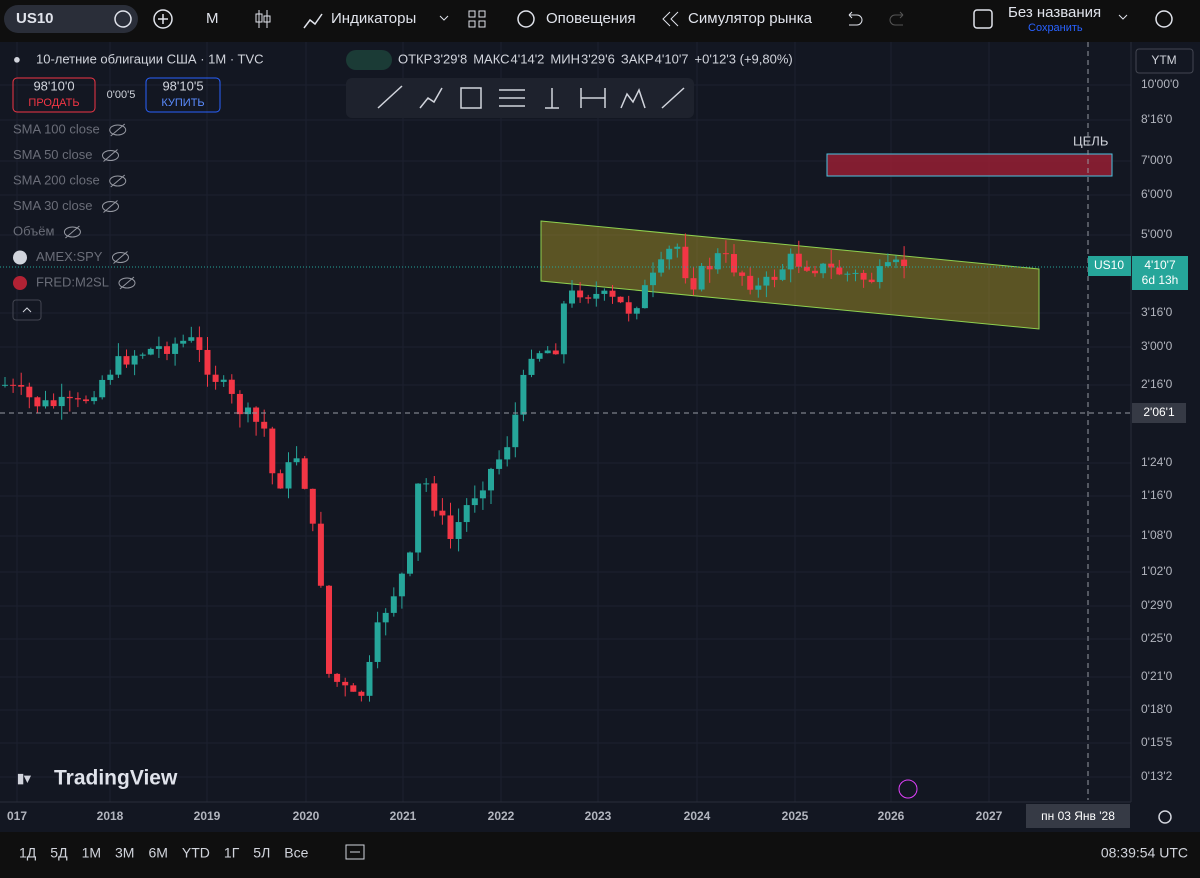 Image resolution: width=1200 pixels, height=878 pixels. What do you see at coordinates (744, 58) in the screenshot?
I see `change: +0'12'3 (+9,80%)` at bounding box center [744, 58].